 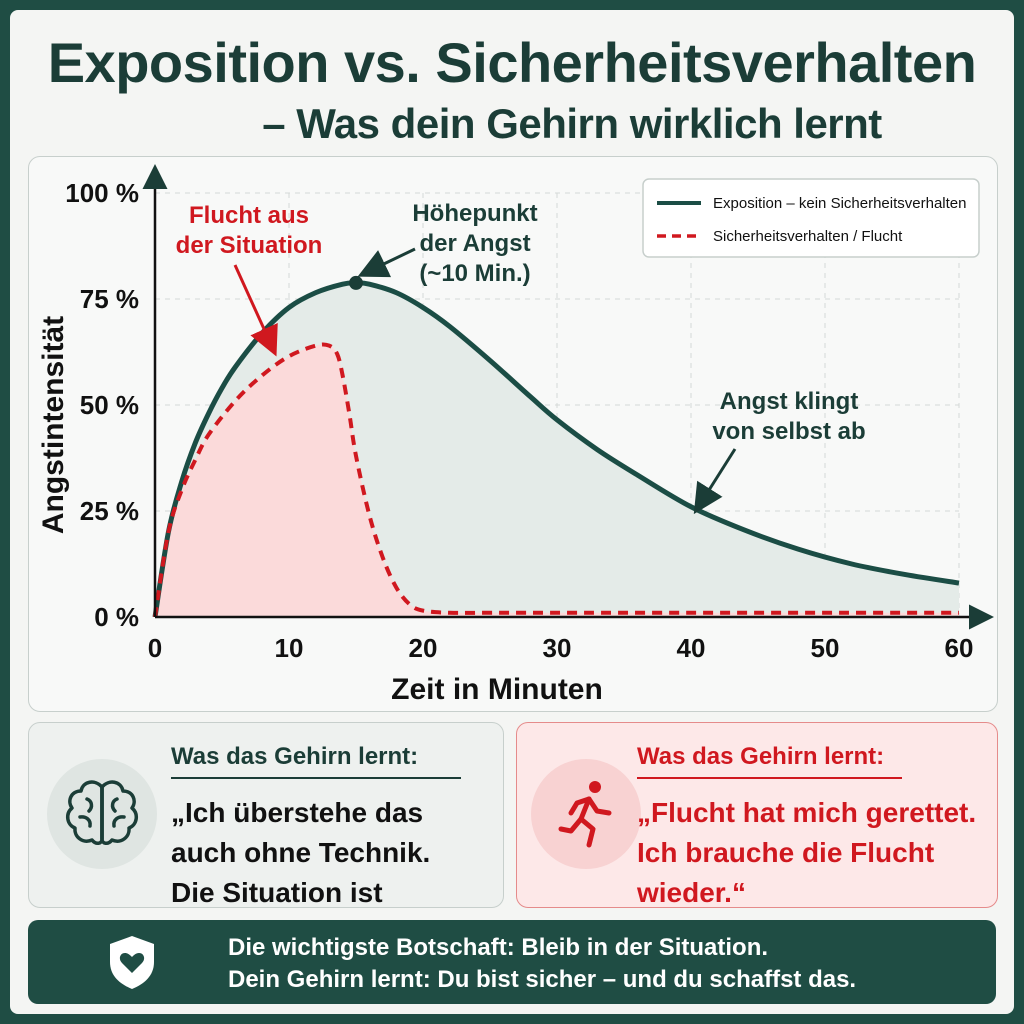 I want to click on y-tick-label: 25 %, so click(x=109, y=511).